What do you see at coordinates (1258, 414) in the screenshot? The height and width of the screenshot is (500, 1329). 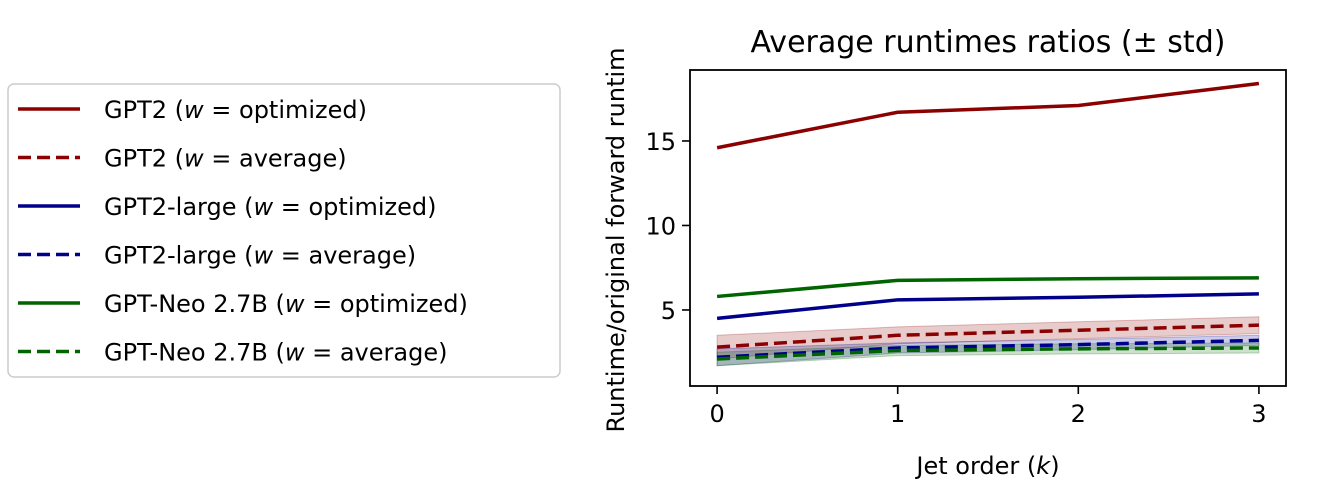 I see `x-tick-label: 3` at bounding box center [1258, 414].